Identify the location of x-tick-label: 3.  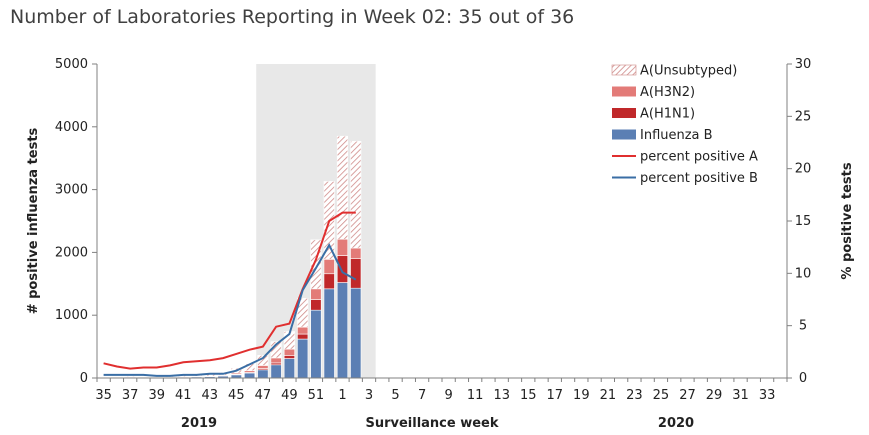
(369, 395).